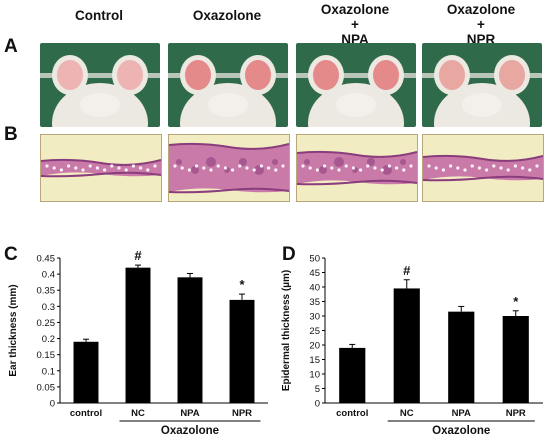  What do you see at coordinates (101, 168) in the screenshot?
I see `histology-section-control` at bounding box center [101, 168].